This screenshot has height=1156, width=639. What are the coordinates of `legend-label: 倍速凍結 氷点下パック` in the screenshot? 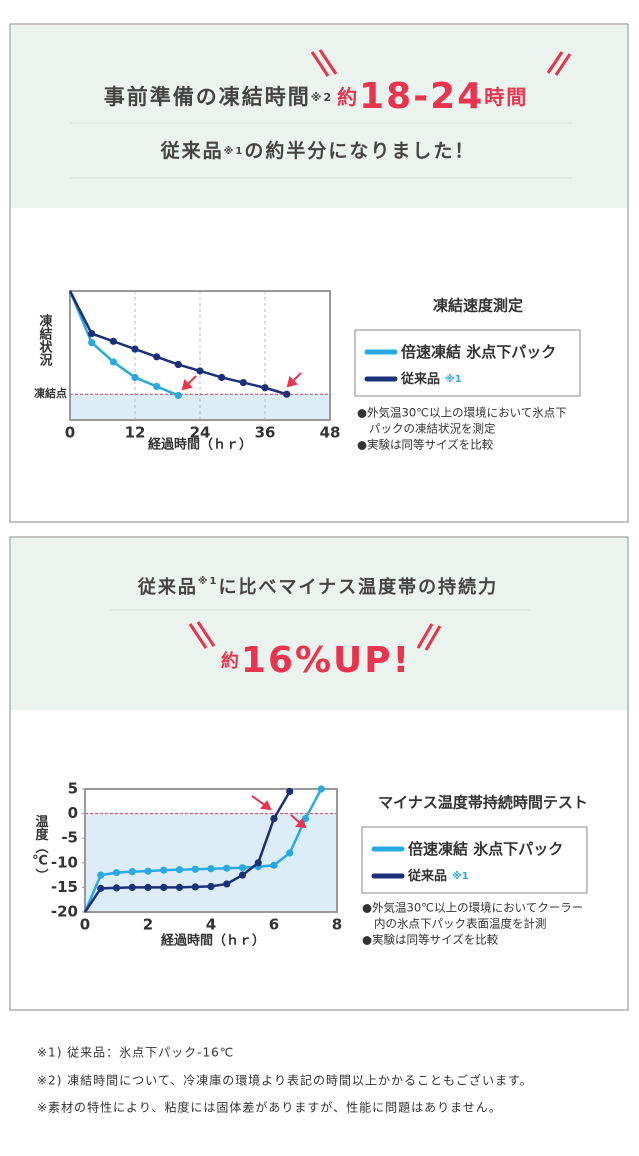 It's located at (485, 849).